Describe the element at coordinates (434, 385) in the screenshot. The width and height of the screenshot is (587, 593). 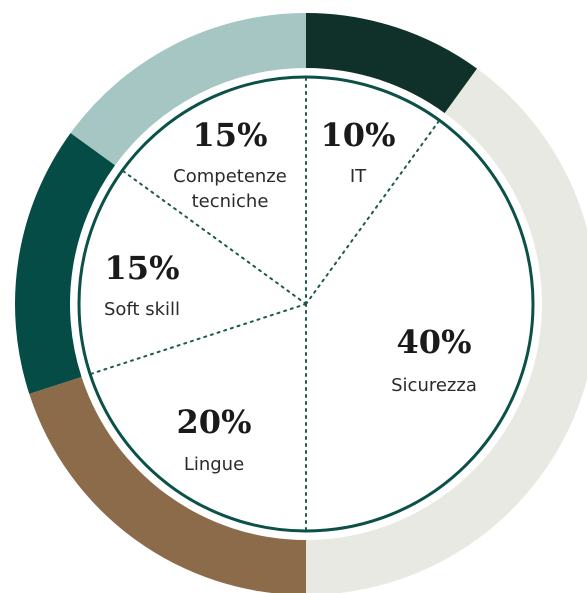
I see `slice-label-2: Sicurezza` at that location.